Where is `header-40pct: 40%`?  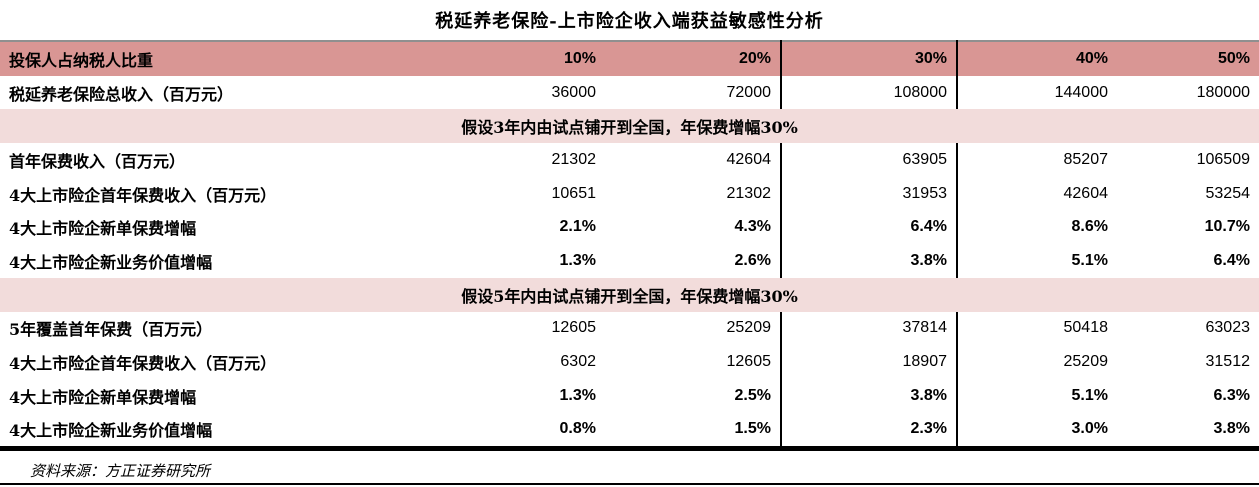
header-40pct: 40% is located at coordinates (1037, 58).